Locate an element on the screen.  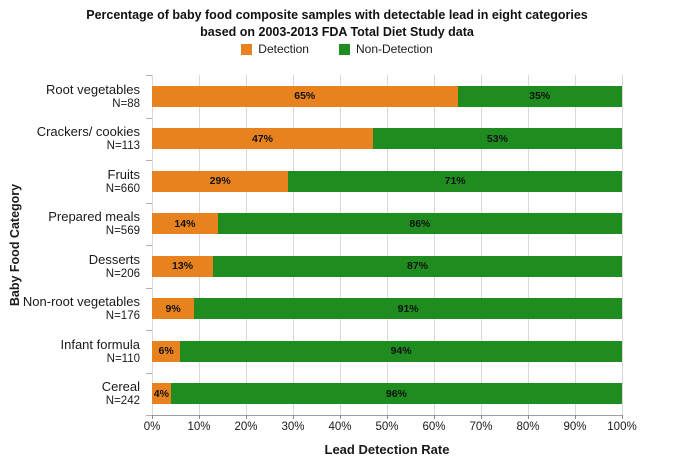
category-name: Infant formula is located at coordinates (100, 344).